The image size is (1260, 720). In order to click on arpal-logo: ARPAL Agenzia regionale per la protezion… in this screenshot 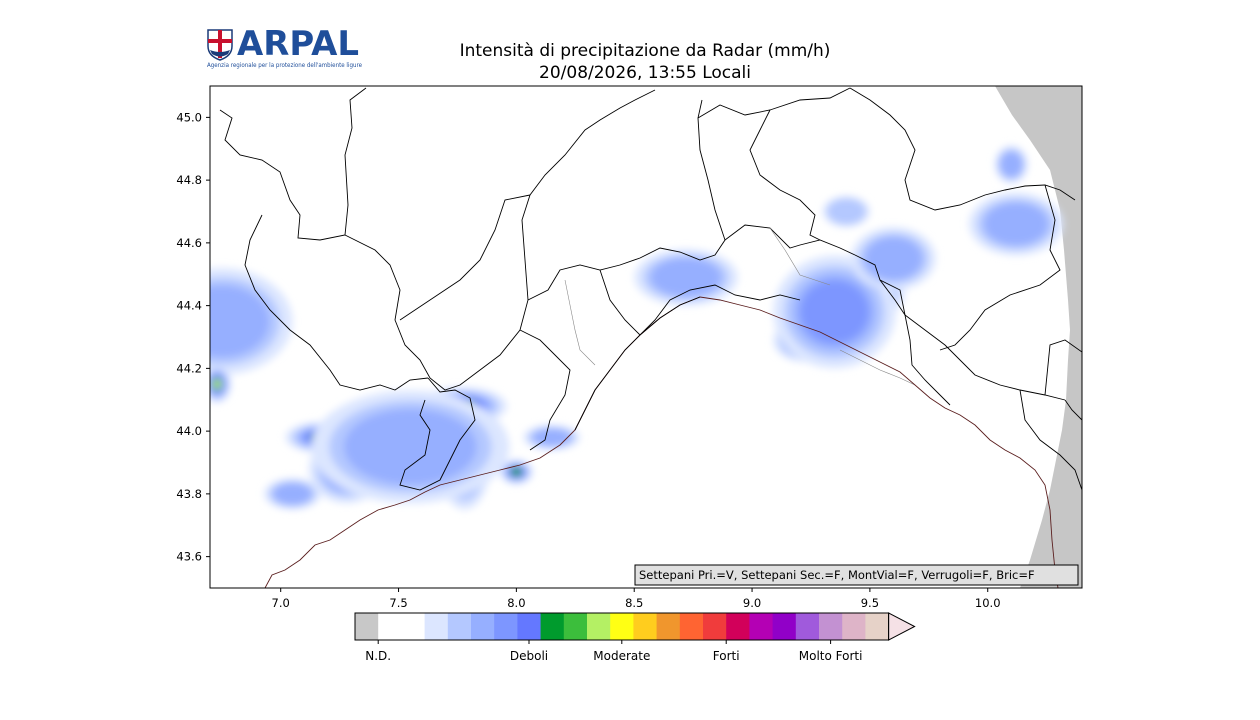, I will do `click(289, 48)`.